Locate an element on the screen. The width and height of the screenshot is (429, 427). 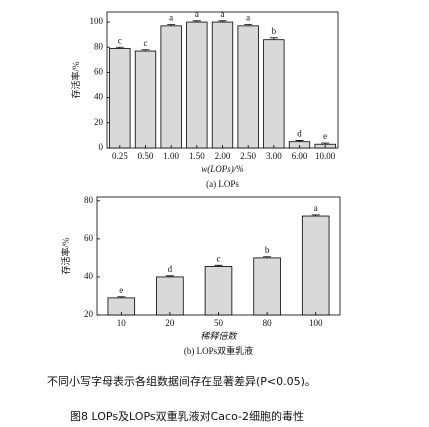
x-tick-label: 10 is located at coordinates (122, 323).